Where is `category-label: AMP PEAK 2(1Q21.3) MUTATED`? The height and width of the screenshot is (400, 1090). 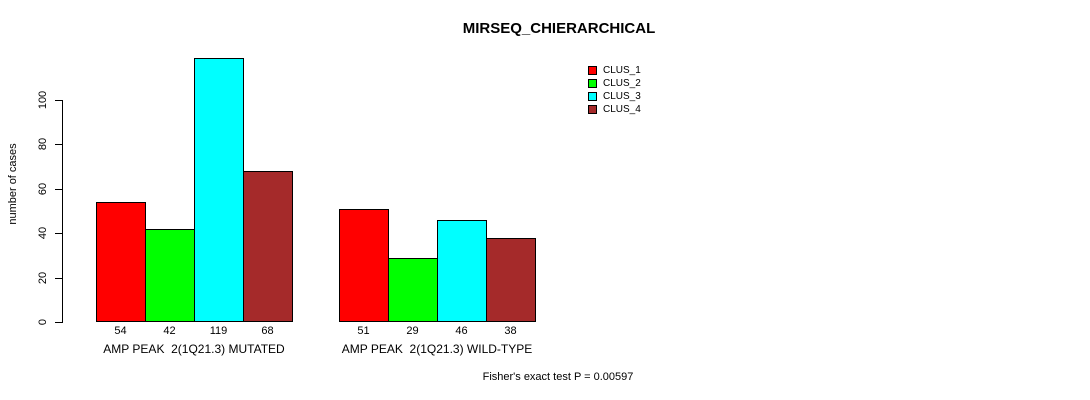
category-label: AMP PEAK 2(1Q21.3) MUTATED is located at coordinates (194, 349).